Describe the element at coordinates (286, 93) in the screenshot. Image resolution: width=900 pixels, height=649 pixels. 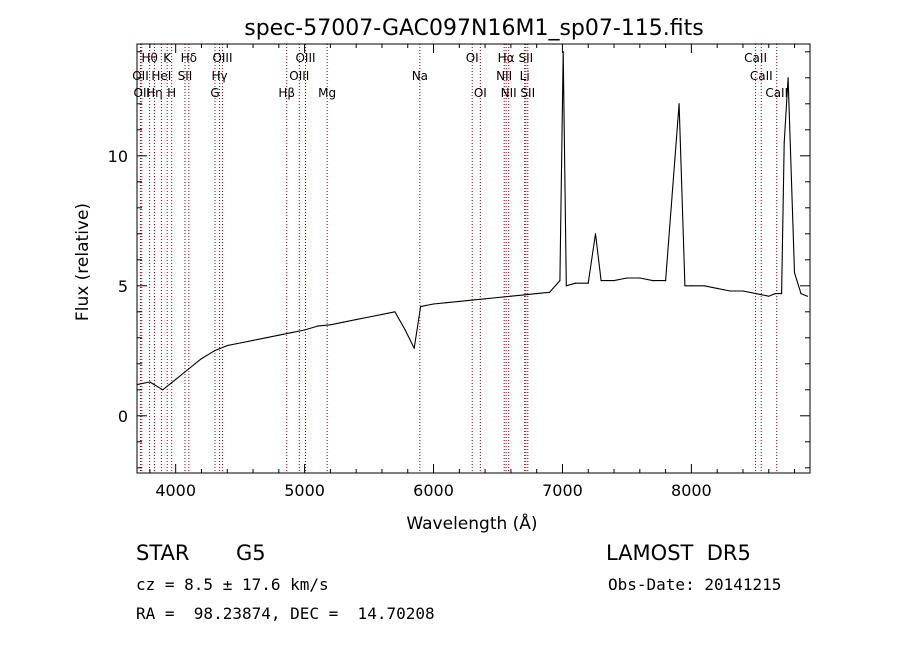
I see `line-mark-label-12: Hβ` at that location.